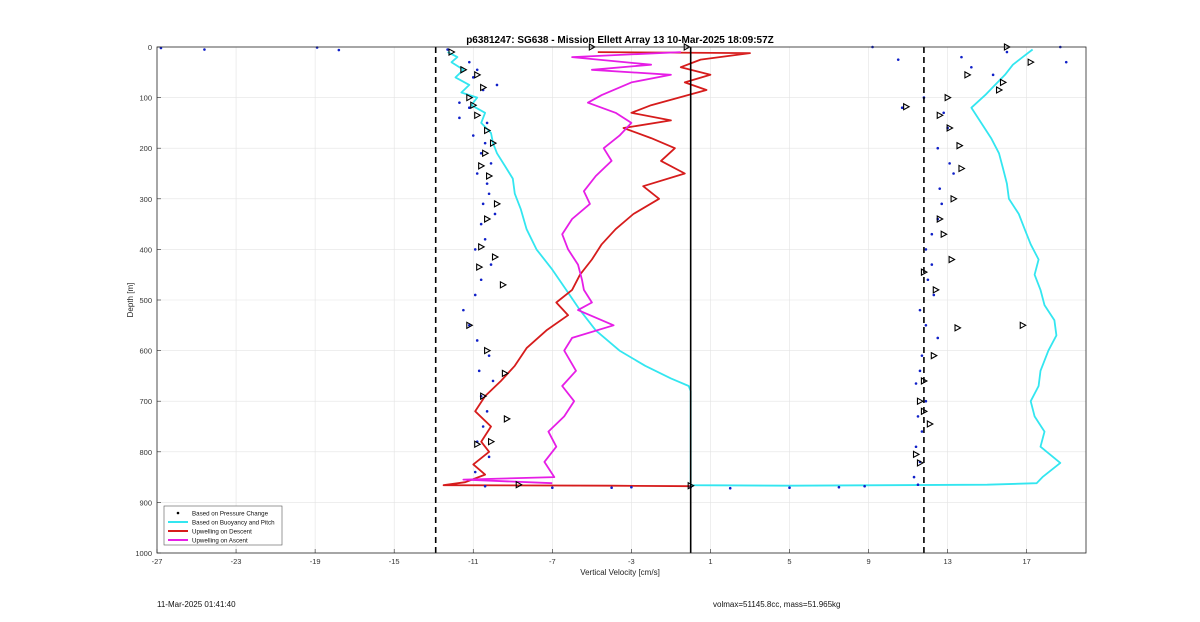  What do you see at coordinates (150, 47) in the screenshot?
I see `y-tick-label: 0` at bounding box center [150, 47].